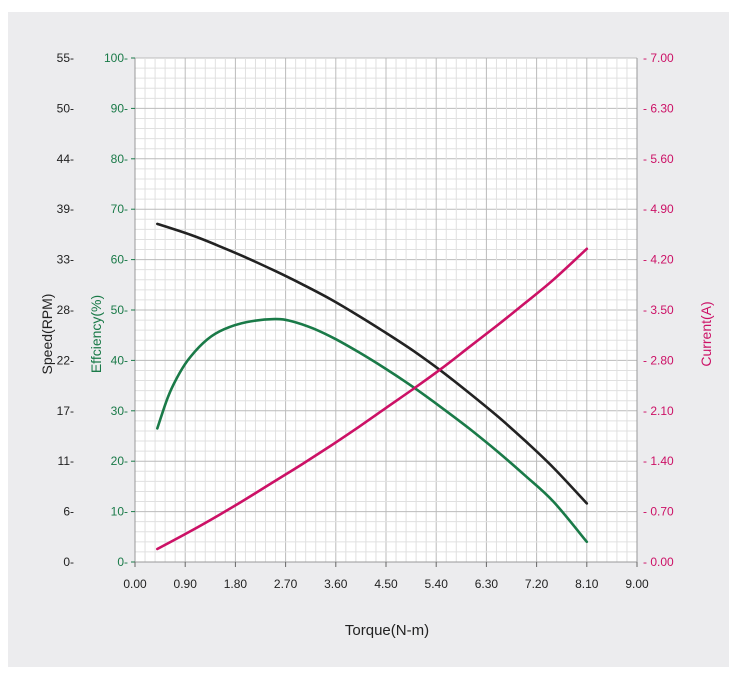 The image size is (737, 680). I want to click on current-tick-label: - 2.10, so click(658, 411).